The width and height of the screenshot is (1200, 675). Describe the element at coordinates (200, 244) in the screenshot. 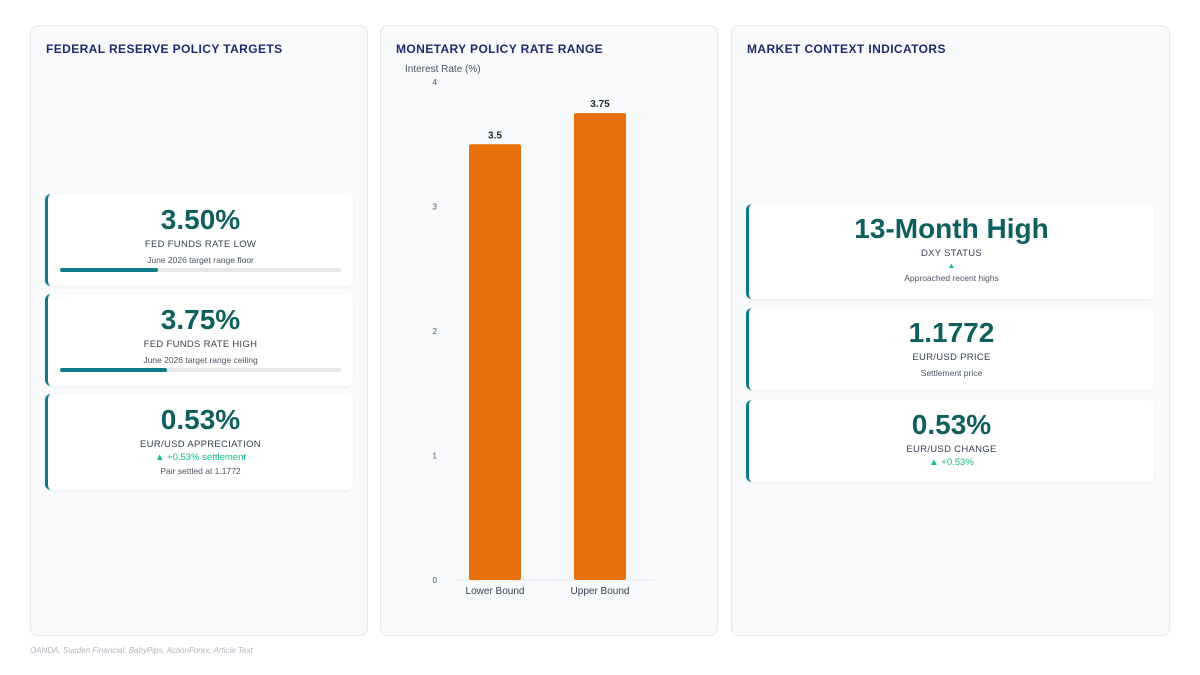

I see `fed-funds-low-label: FED FUNDS RATE LOW` at that location.